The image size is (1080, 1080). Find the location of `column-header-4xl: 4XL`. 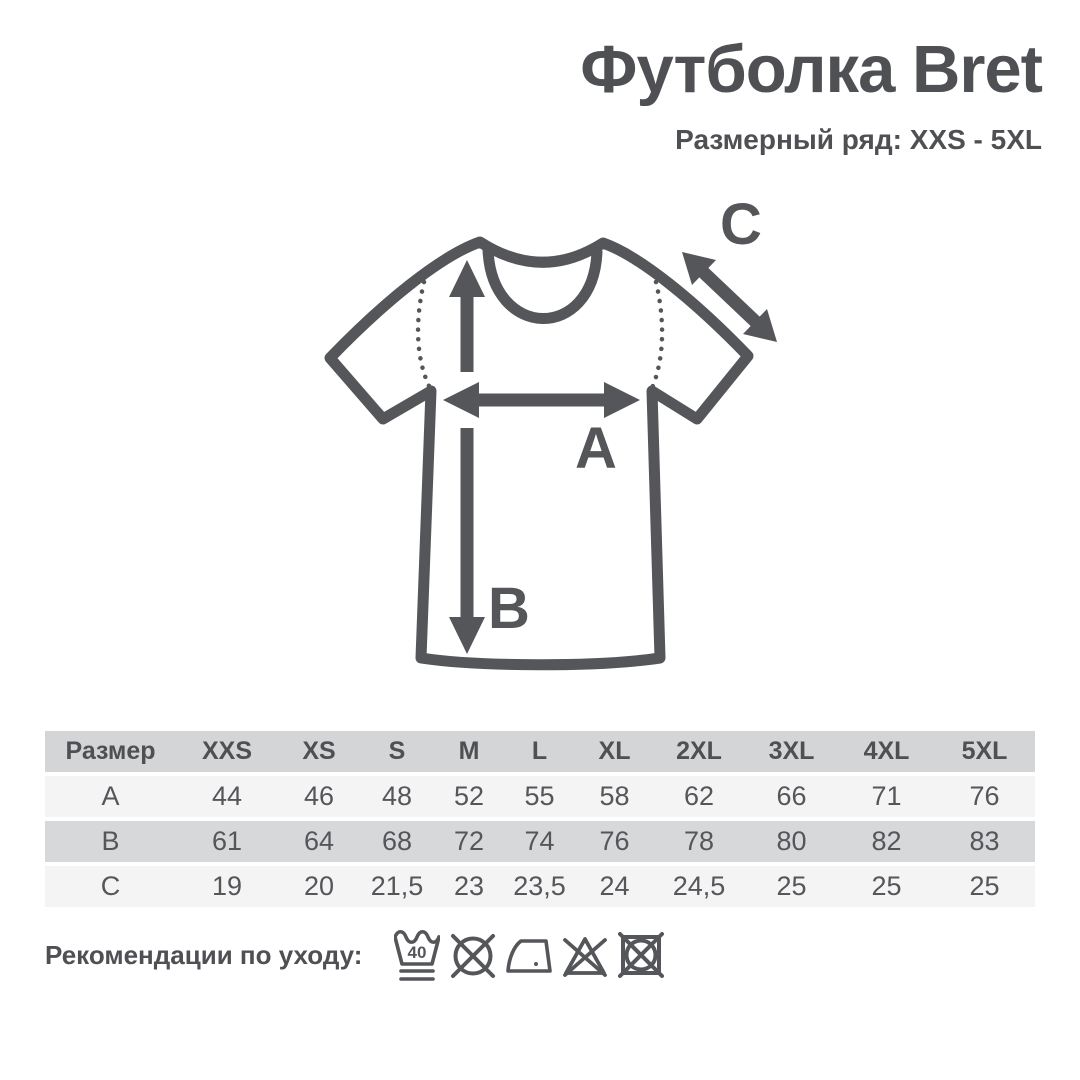

column-header-4xl: 4XL is located at coordinates (886, 751).